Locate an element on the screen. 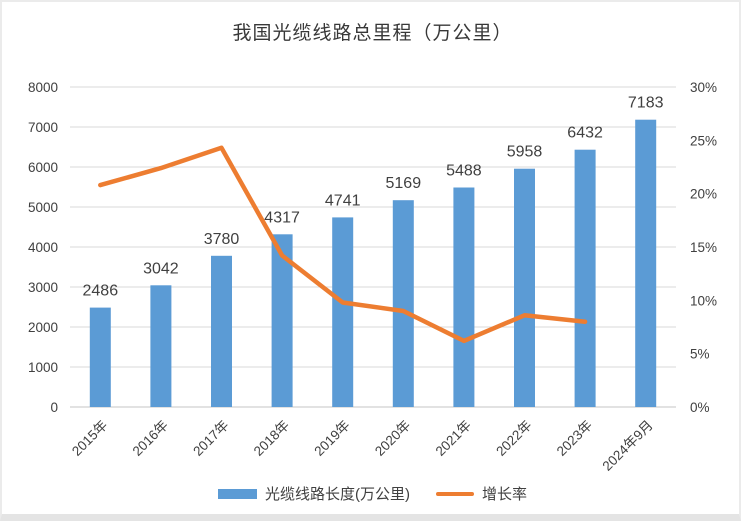  left-axis-tick: 6000 is located at coordinates (43, 167).